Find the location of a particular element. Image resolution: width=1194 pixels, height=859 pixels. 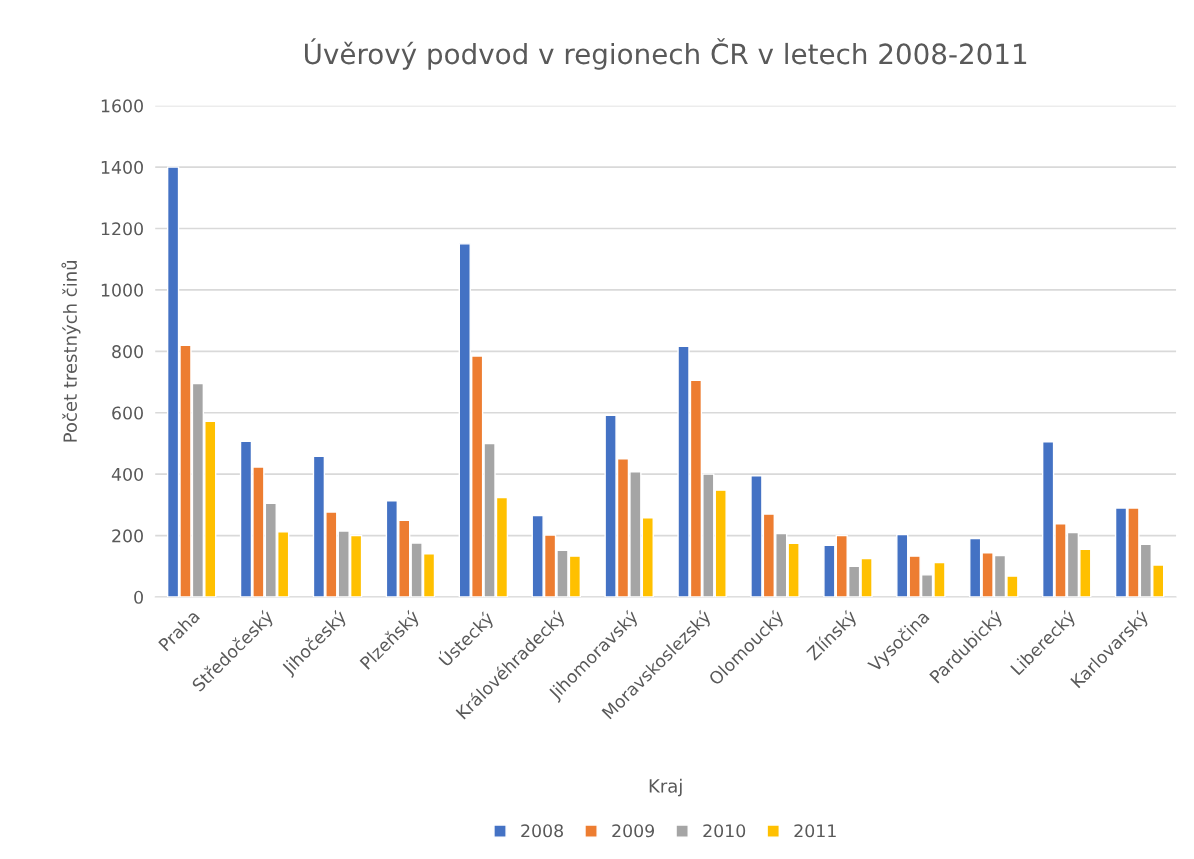

y-tick-label: 1600 is located at coordinates (122, 106).